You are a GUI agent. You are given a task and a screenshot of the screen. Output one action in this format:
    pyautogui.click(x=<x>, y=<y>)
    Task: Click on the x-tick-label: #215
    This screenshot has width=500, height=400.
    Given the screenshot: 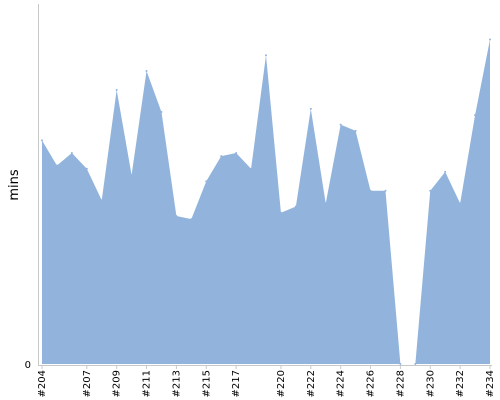 What is the action you would take?
    pyautogui.click(x=206, y=383)
    